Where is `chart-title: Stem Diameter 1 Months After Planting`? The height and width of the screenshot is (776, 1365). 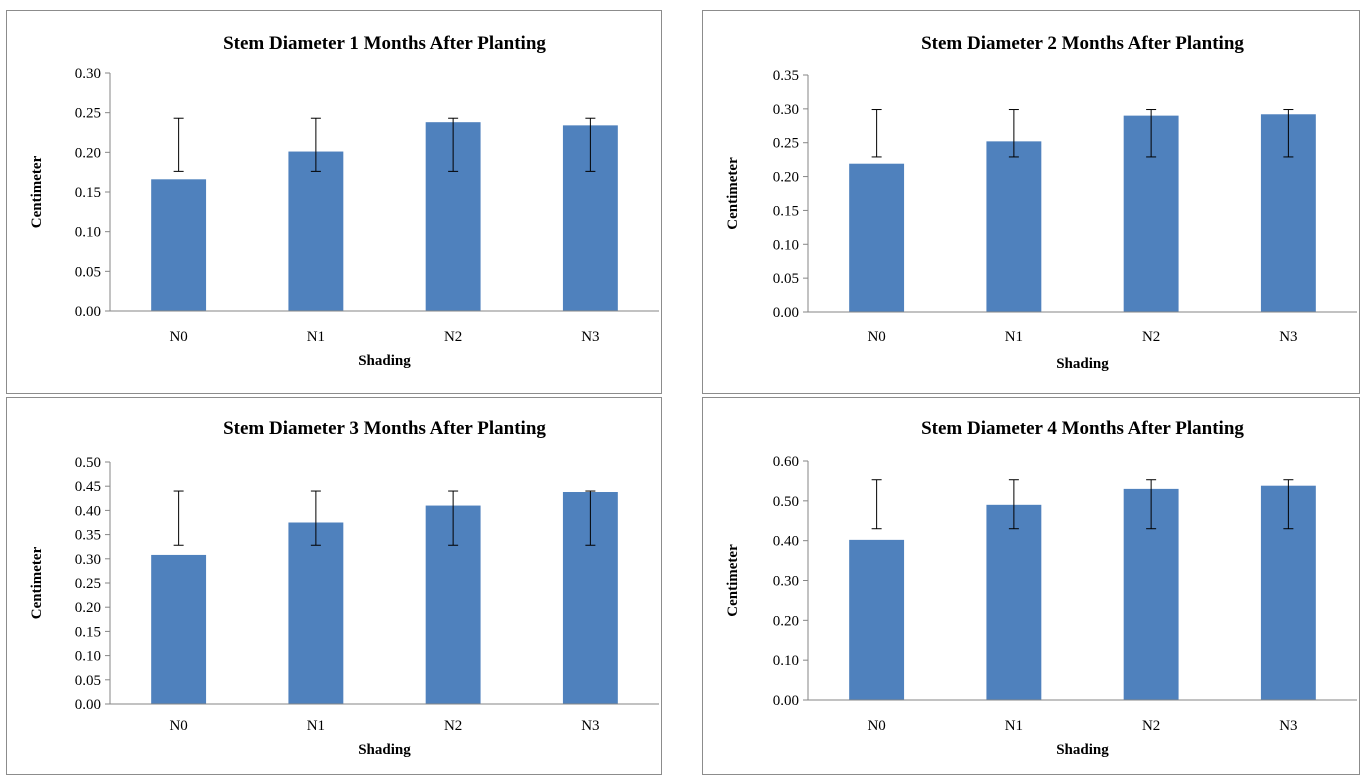 chart-title: Stem Diameter 1 Months After Planting is located at coordinates (384, 43).